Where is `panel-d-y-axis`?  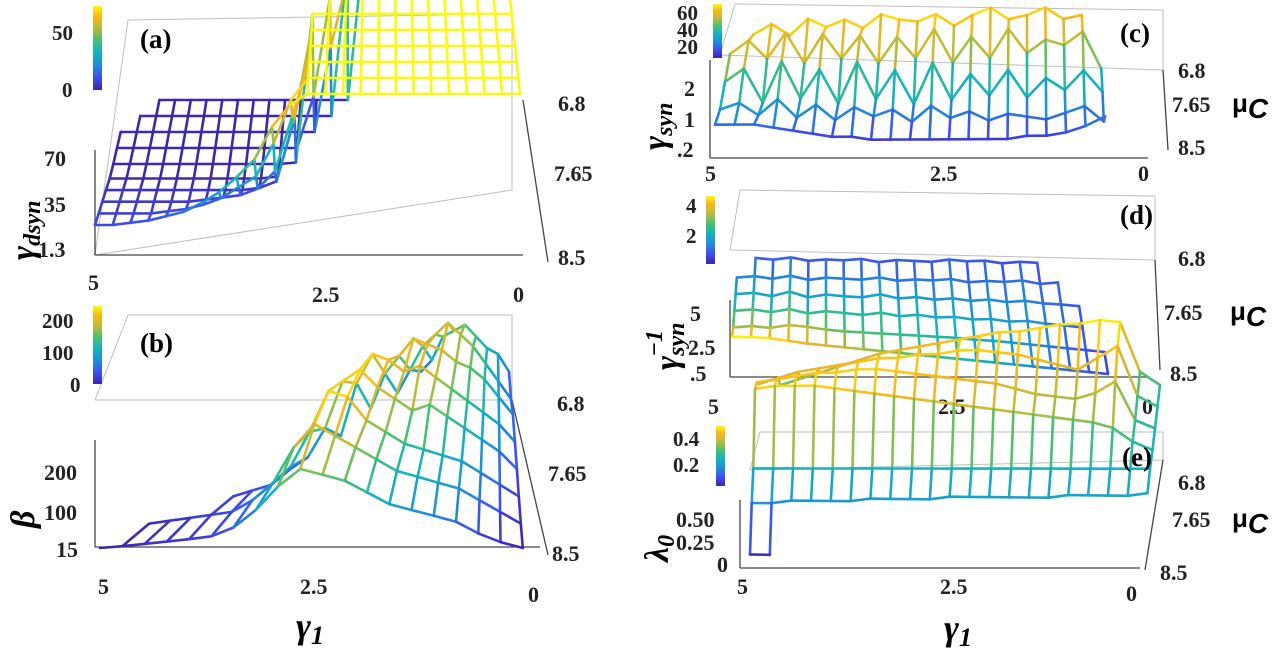
panel-d-y-axis is located at coordinates (1157, 315).